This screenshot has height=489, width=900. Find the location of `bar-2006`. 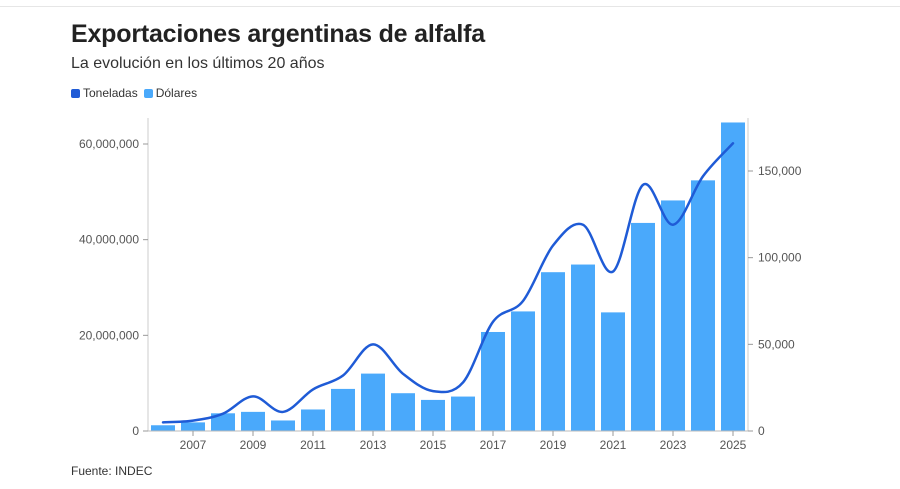

bar-2006 is located at coordinates (163, 428).